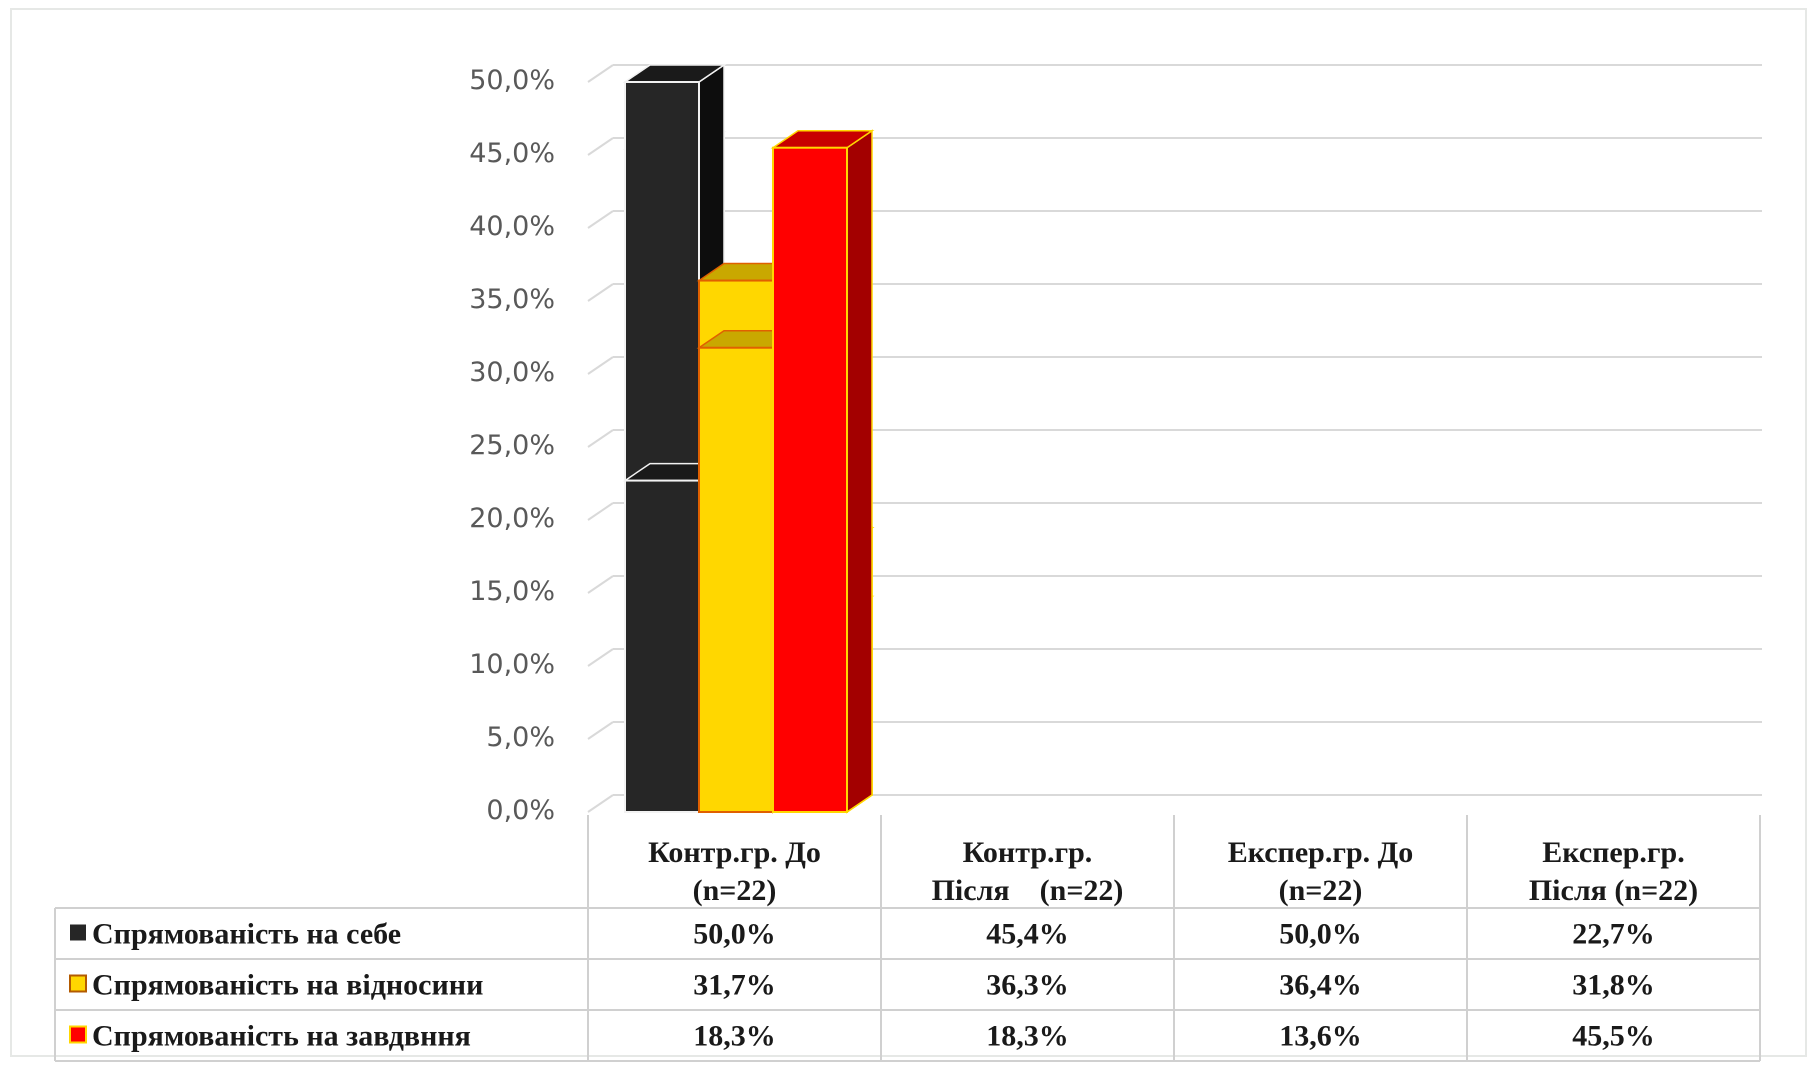  What do you see at coordinates (512, 80) in the screenshot?
I see `y-tick-label: 50,0%` at bounding box center [512, 80].